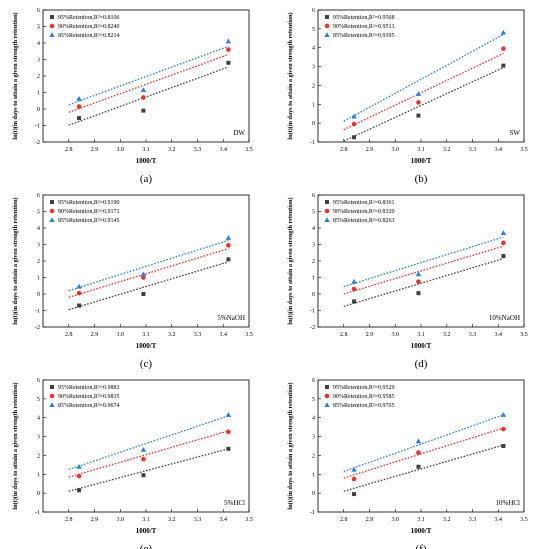 This screenshot has width=550, height=549. Describe the element at coordinates (364, 221) in the screenshot. I see `legend-entry: 85%Retention,R²=0.8263` at that location.